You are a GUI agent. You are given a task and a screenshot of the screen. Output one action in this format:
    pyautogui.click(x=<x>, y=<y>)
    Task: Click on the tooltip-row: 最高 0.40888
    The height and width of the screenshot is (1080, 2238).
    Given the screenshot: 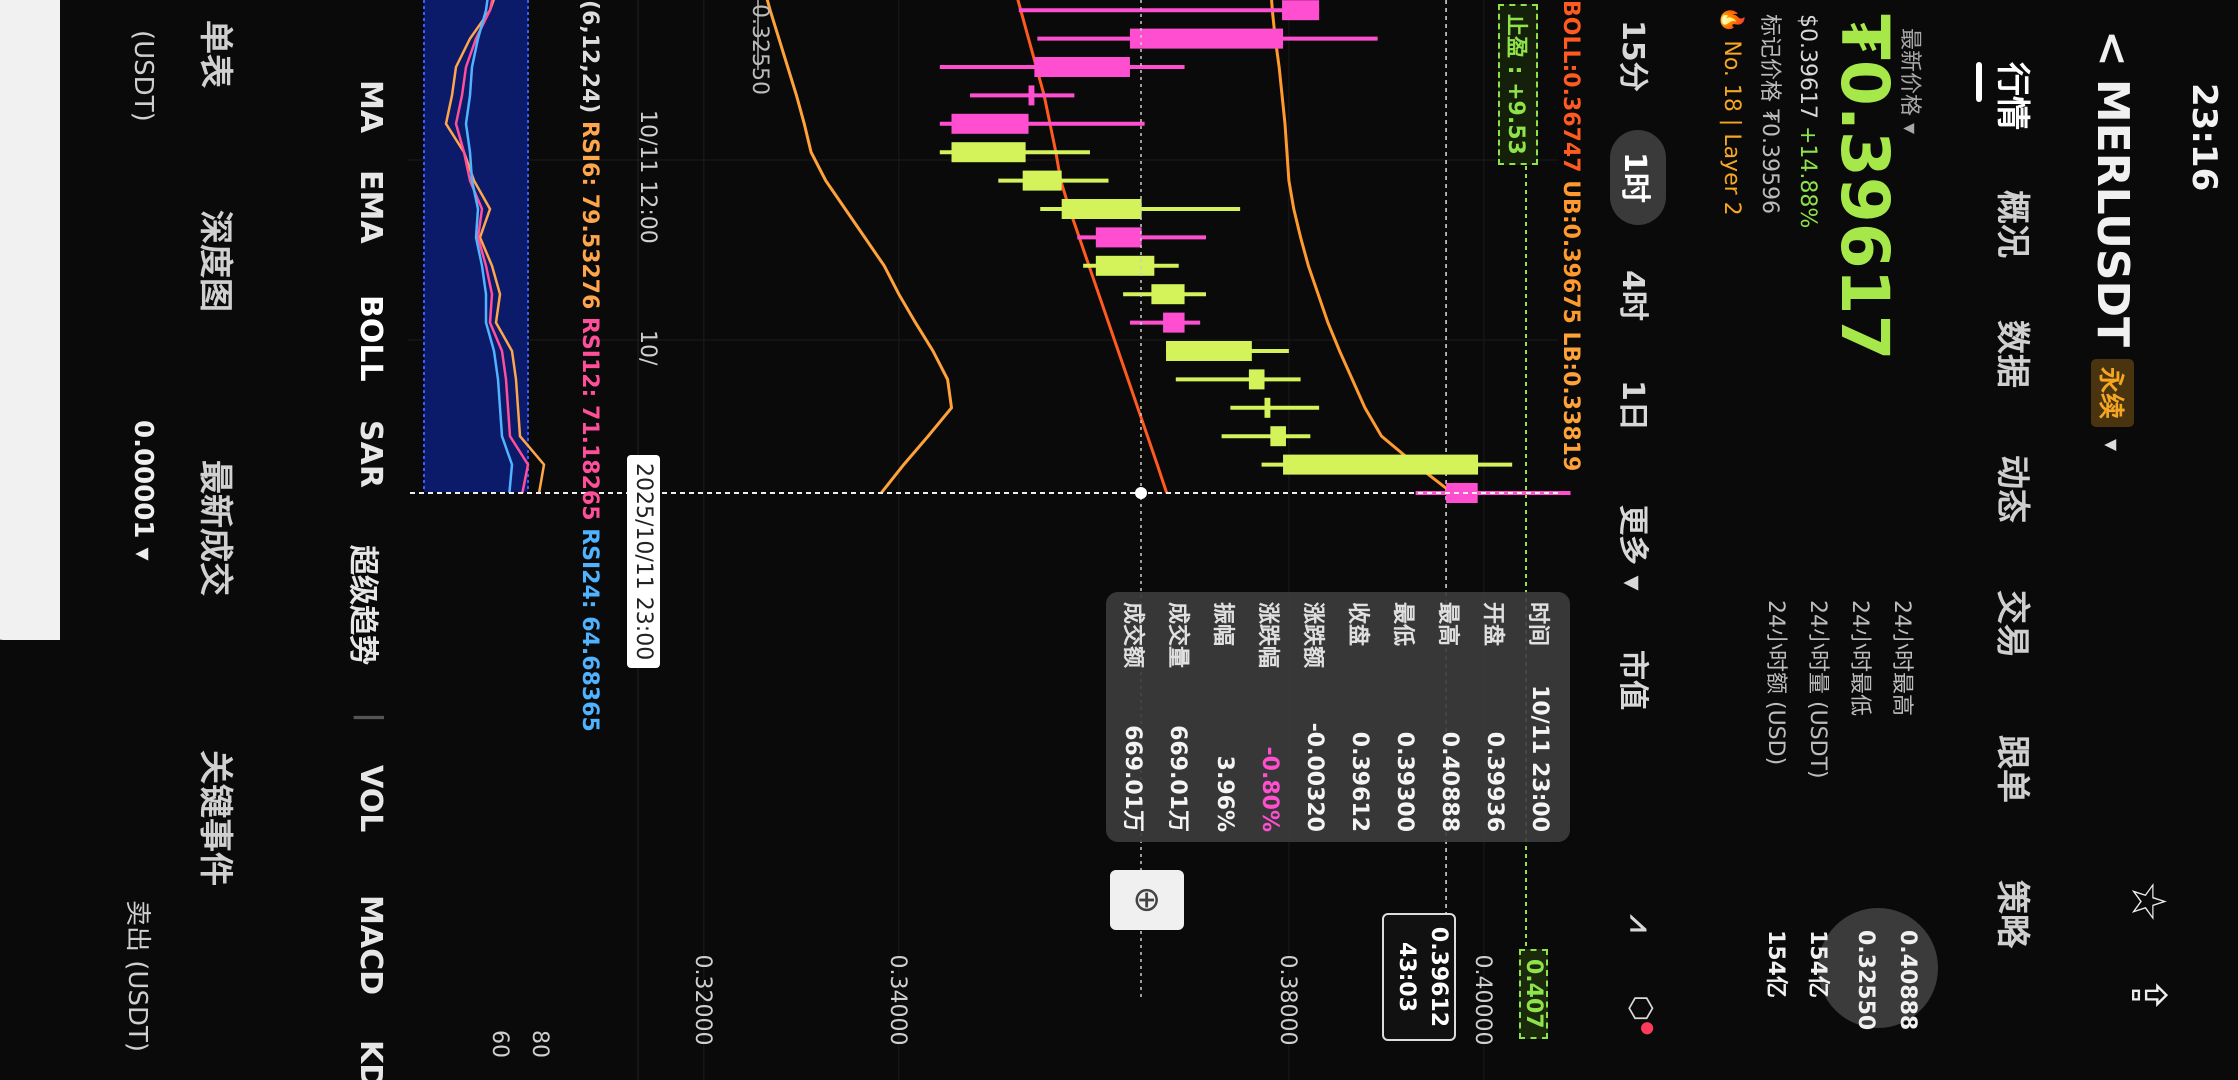 What is the action you would take?
    pyautogui.click(x=1450, y=717)
    